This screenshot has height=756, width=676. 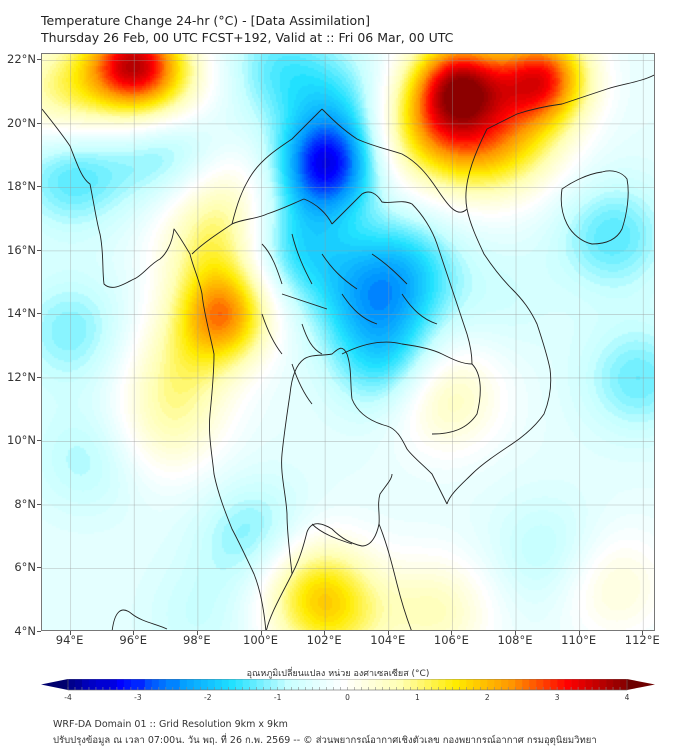 I want to click on lat-tick-label: 18°N, so click(x=21, y=186).